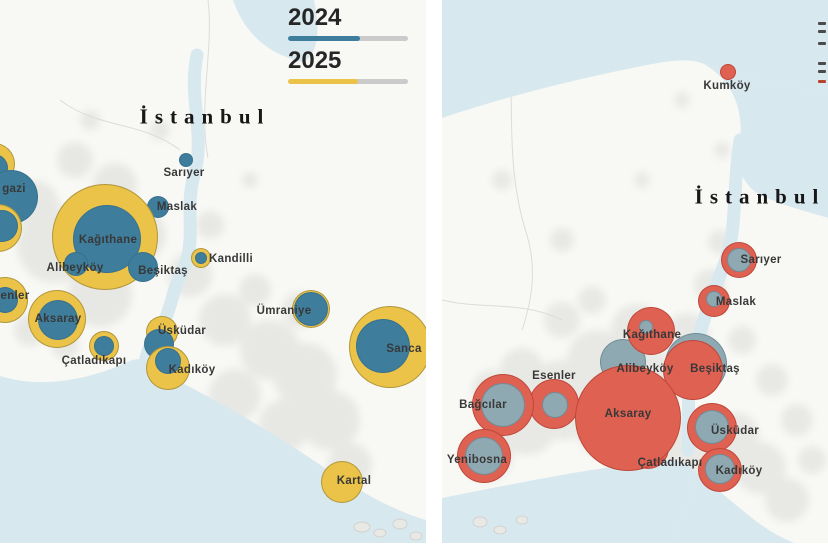  Describe the element at coordinates (315, 17) in the screenshot. I see `legend-label-2024: 2024` at that location.